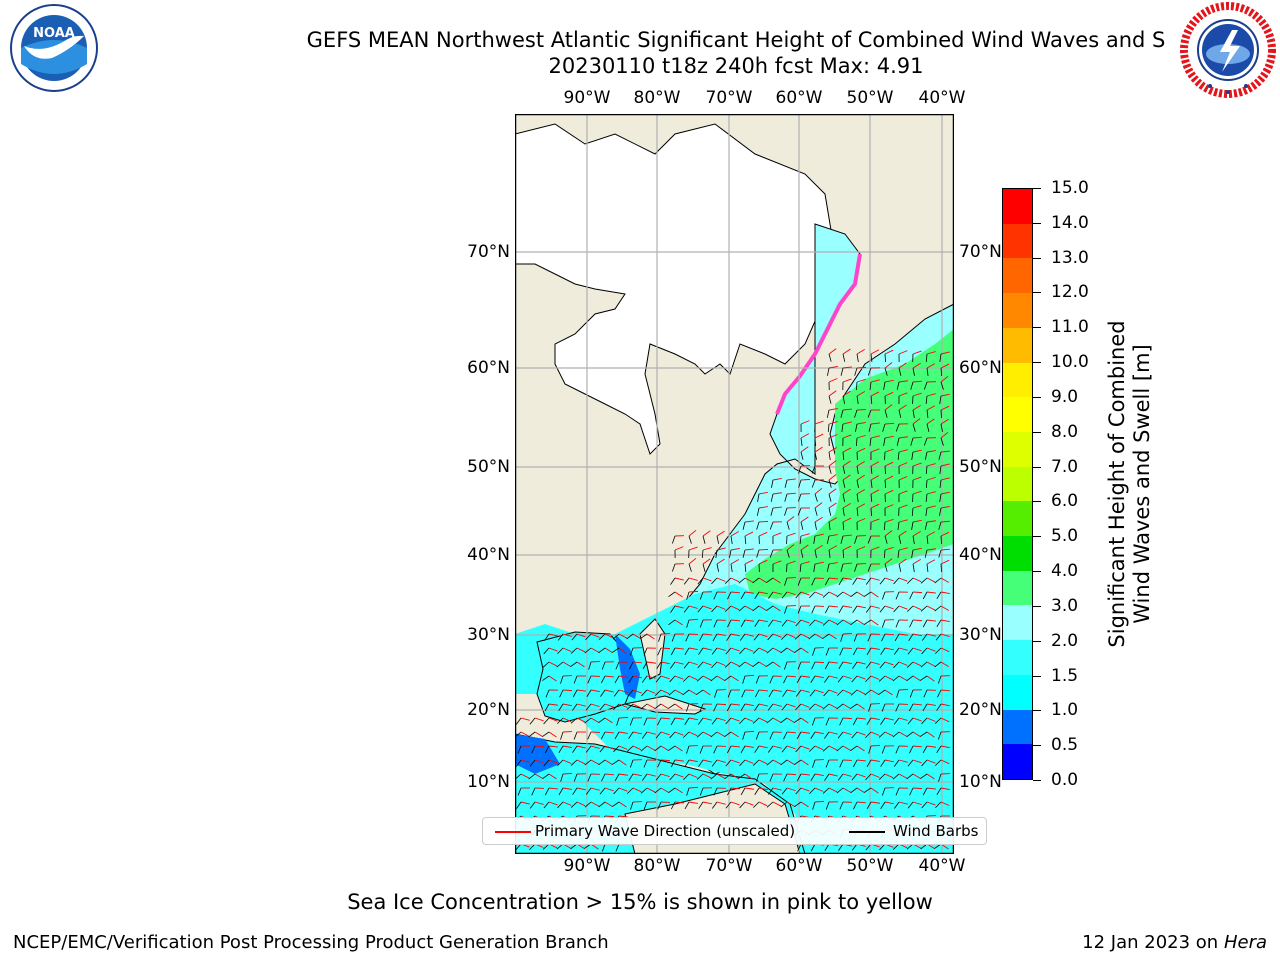 The image size is (1280, 960). What do you see at coordinates (675, 289) in the screenshot?
I see `ice-free-arctic-region` at bounding box center [675, 289].